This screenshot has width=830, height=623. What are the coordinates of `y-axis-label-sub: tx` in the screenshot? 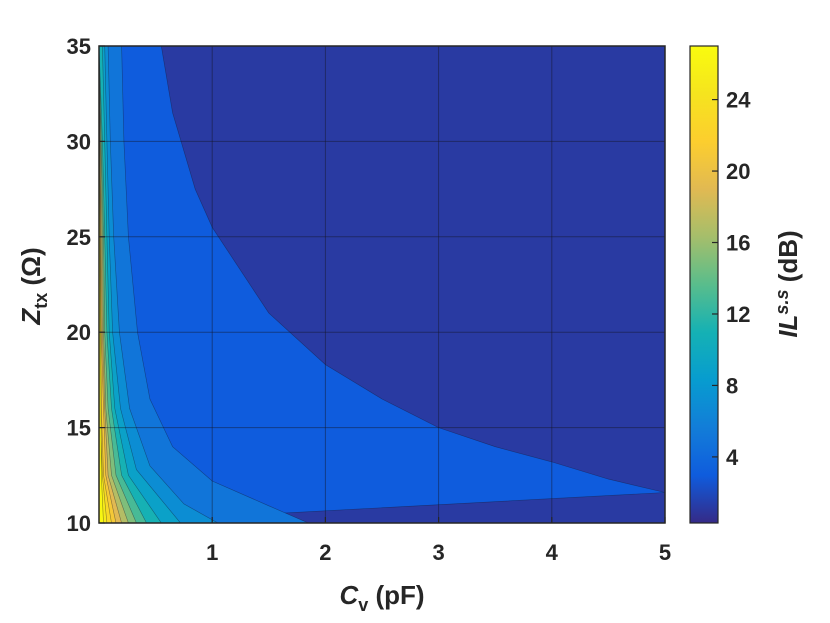 It's located at (41, 301).